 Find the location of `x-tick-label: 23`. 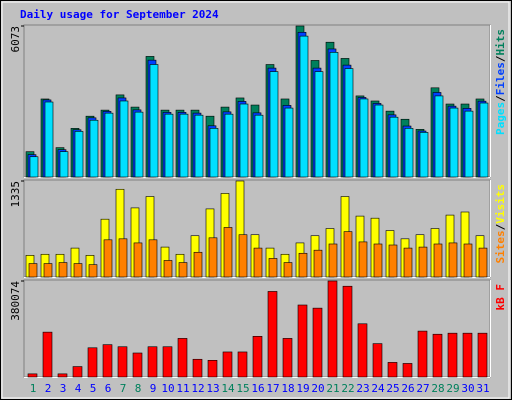

x-tick-label: 23 is located at coordinates (362, 388).